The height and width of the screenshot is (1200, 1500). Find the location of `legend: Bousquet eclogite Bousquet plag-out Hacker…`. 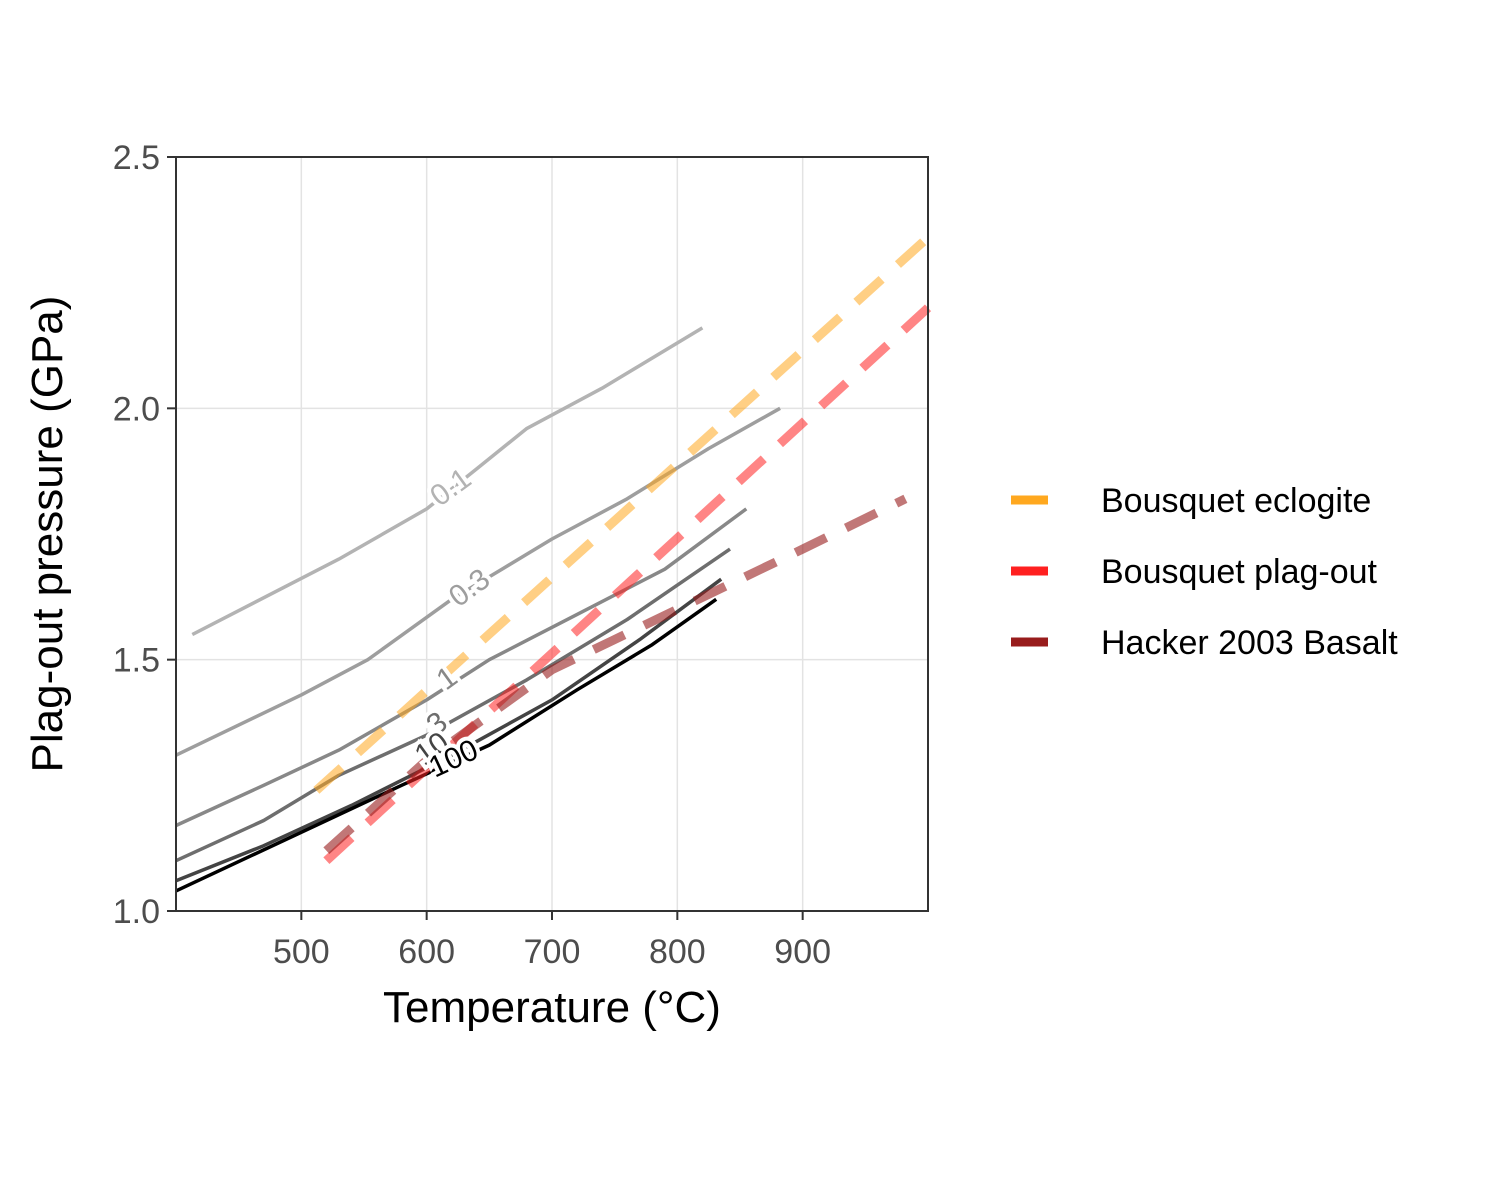

legend: Bousquet eclogite Bousquet plag-out Hacker… is located at coordinates (1204, 572).